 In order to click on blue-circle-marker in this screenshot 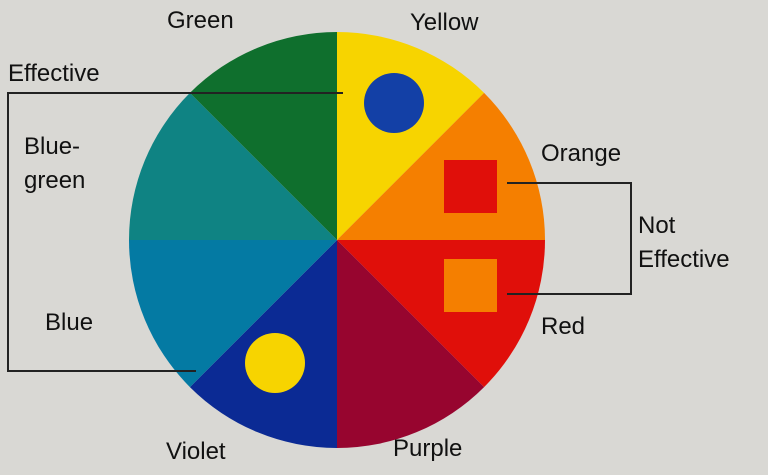, I will do `click(394, 103)`.